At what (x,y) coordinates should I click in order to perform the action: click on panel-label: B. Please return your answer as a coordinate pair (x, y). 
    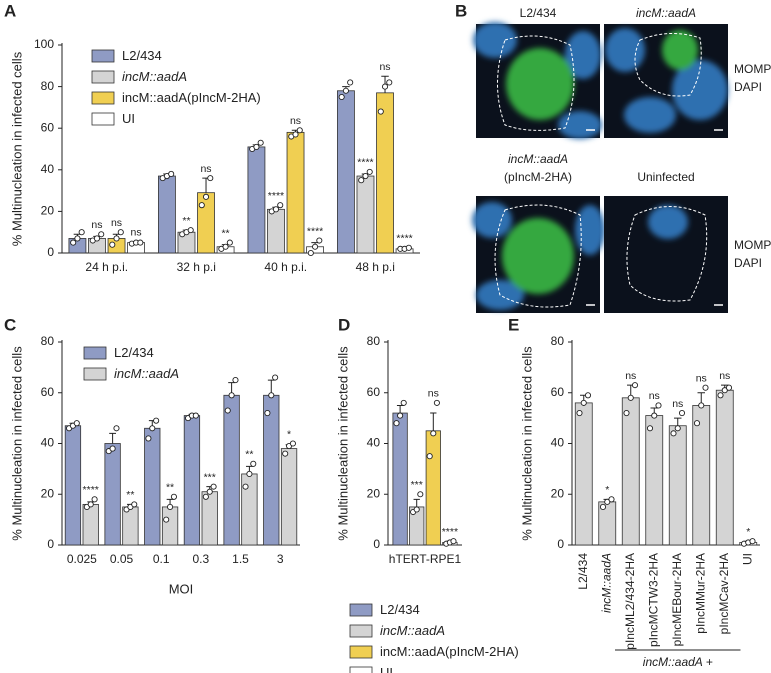
    Looking at the image, I should click on (461, 10).